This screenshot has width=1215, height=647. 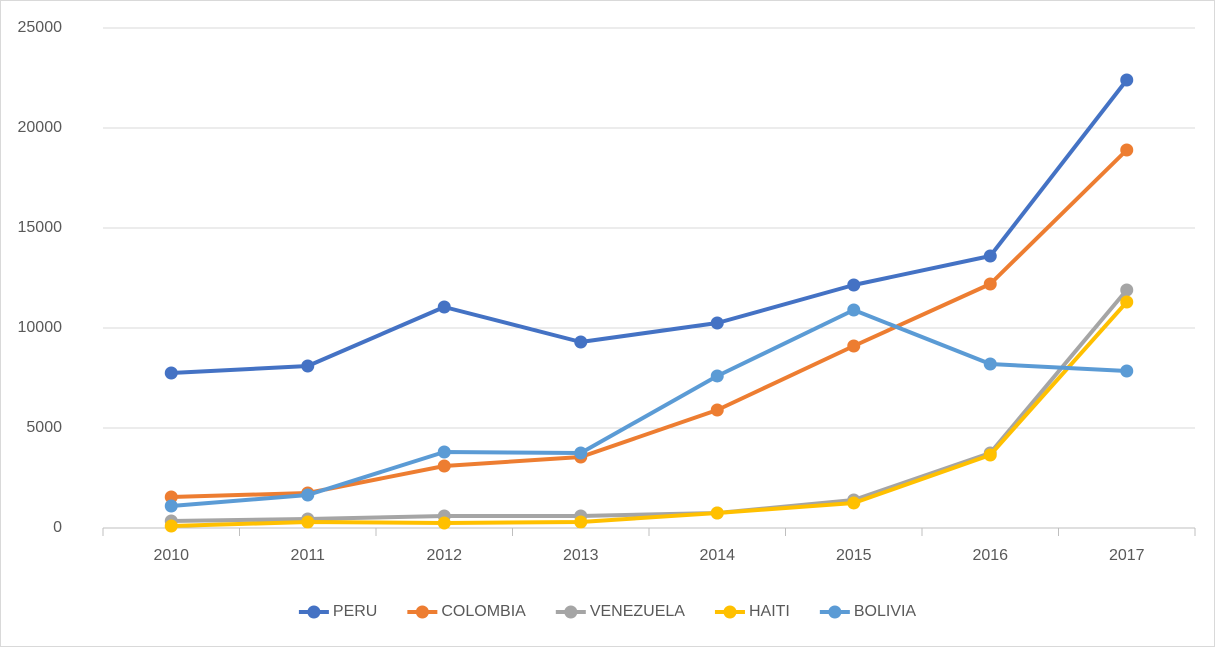 I want to click on x-tick-label: 2017, so click(x=1127, y=555).